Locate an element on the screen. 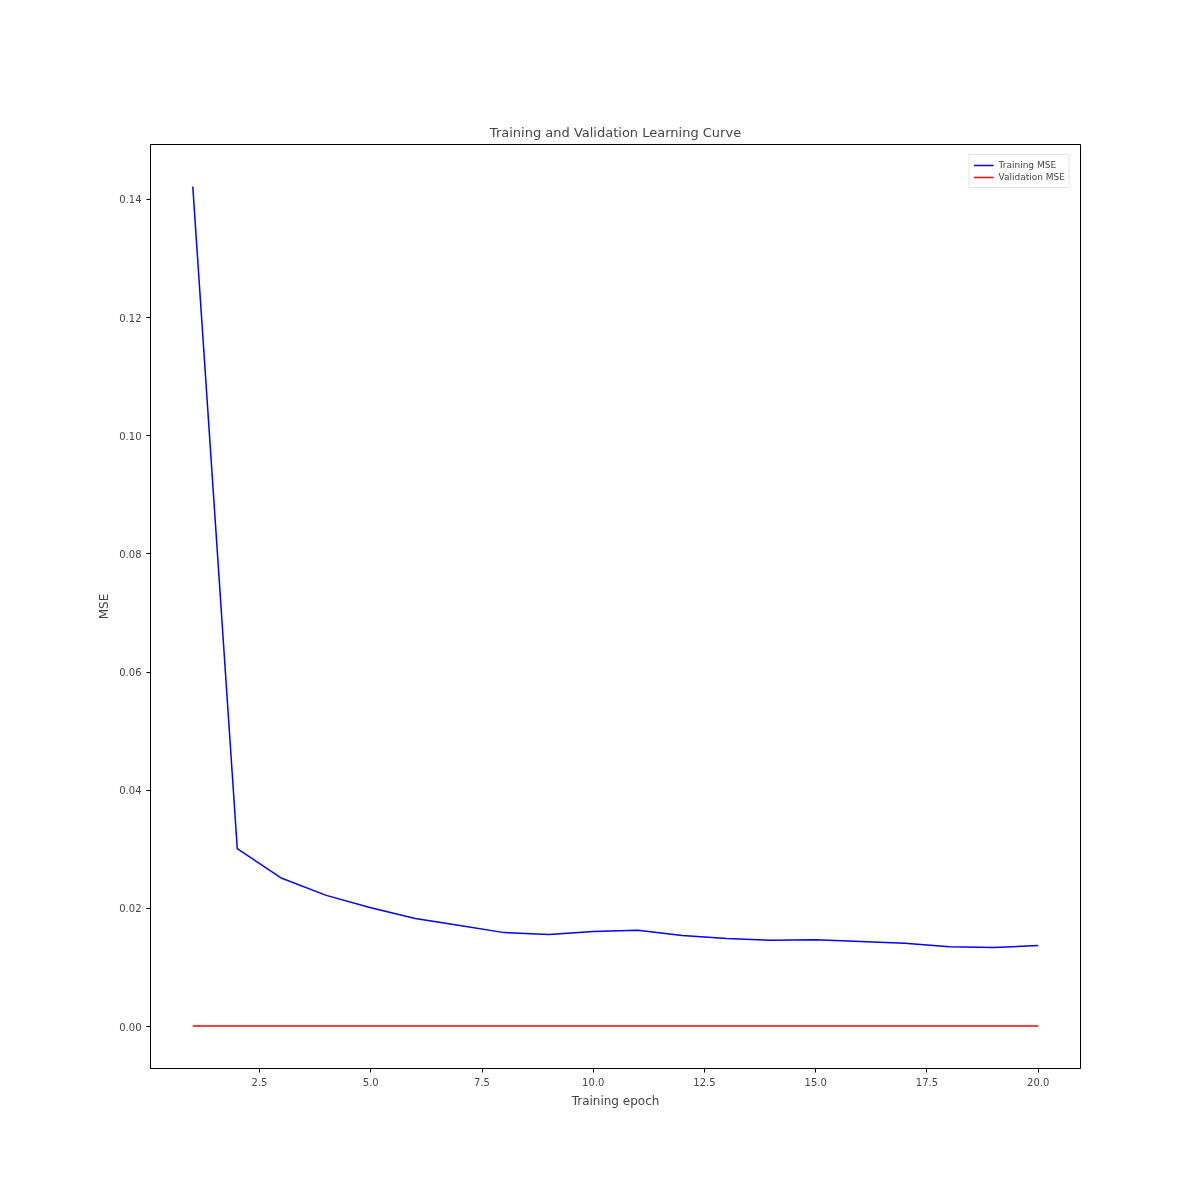 The width and height of the screenshot is (1200, 1200). x-tick-label: 17.5 is located at coordinates (927, 1082).